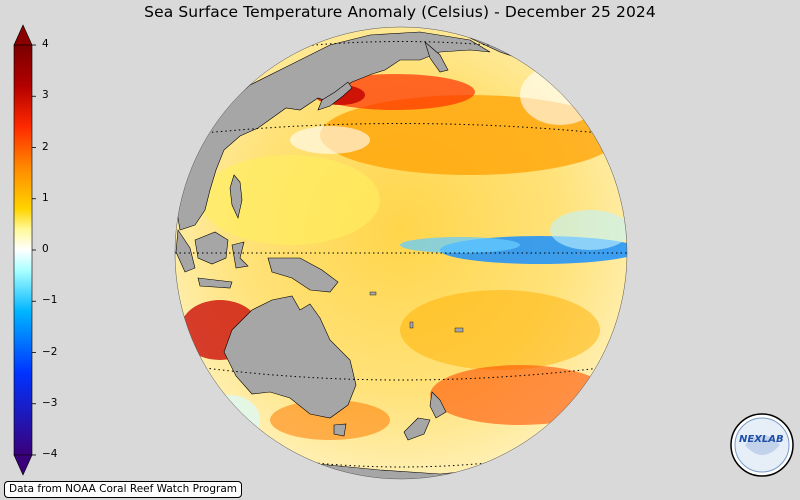  What do you see at coordinates (45, 197) in the screenshot?
I see `colorbar-tick-label: 1` at bounding box center [45, 197].